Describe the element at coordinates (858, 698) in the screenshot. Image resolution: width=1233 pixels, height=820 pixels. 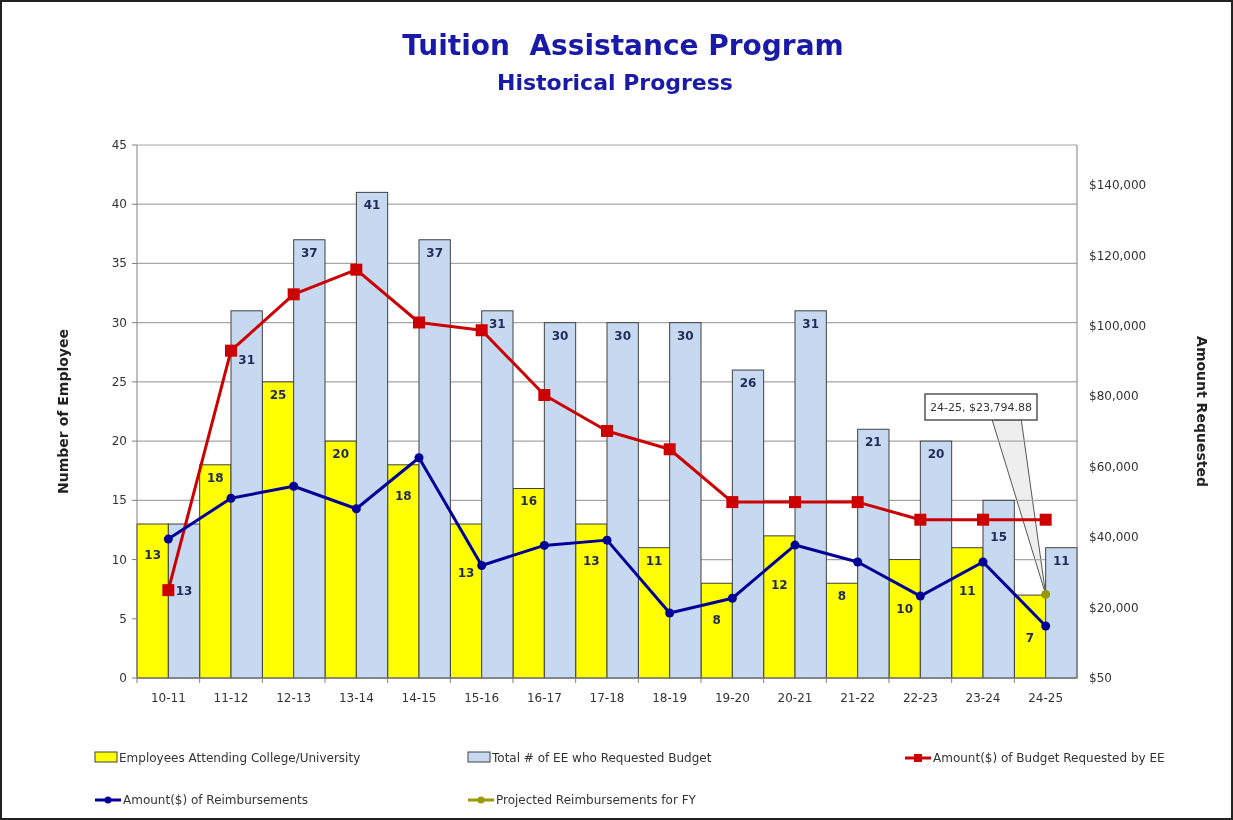
I see `x-tick-label: 21-22` at that location.